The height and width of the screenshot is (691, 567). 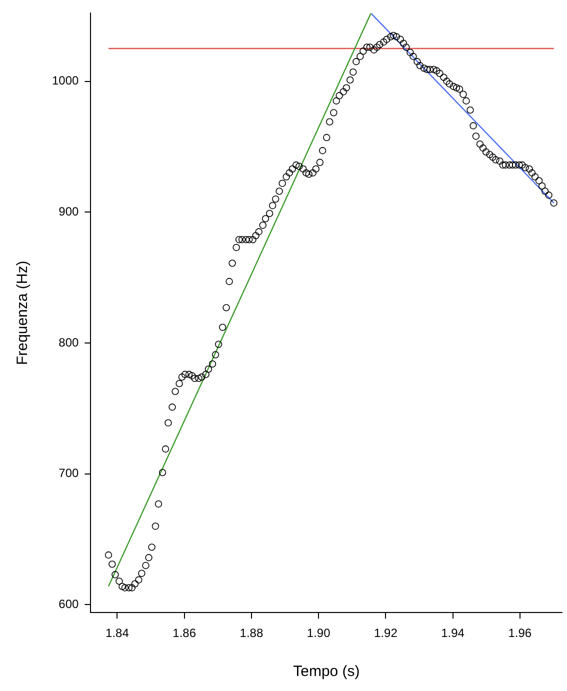 I want to click on y-tick-label: 1000, so click(x=66, y=81).